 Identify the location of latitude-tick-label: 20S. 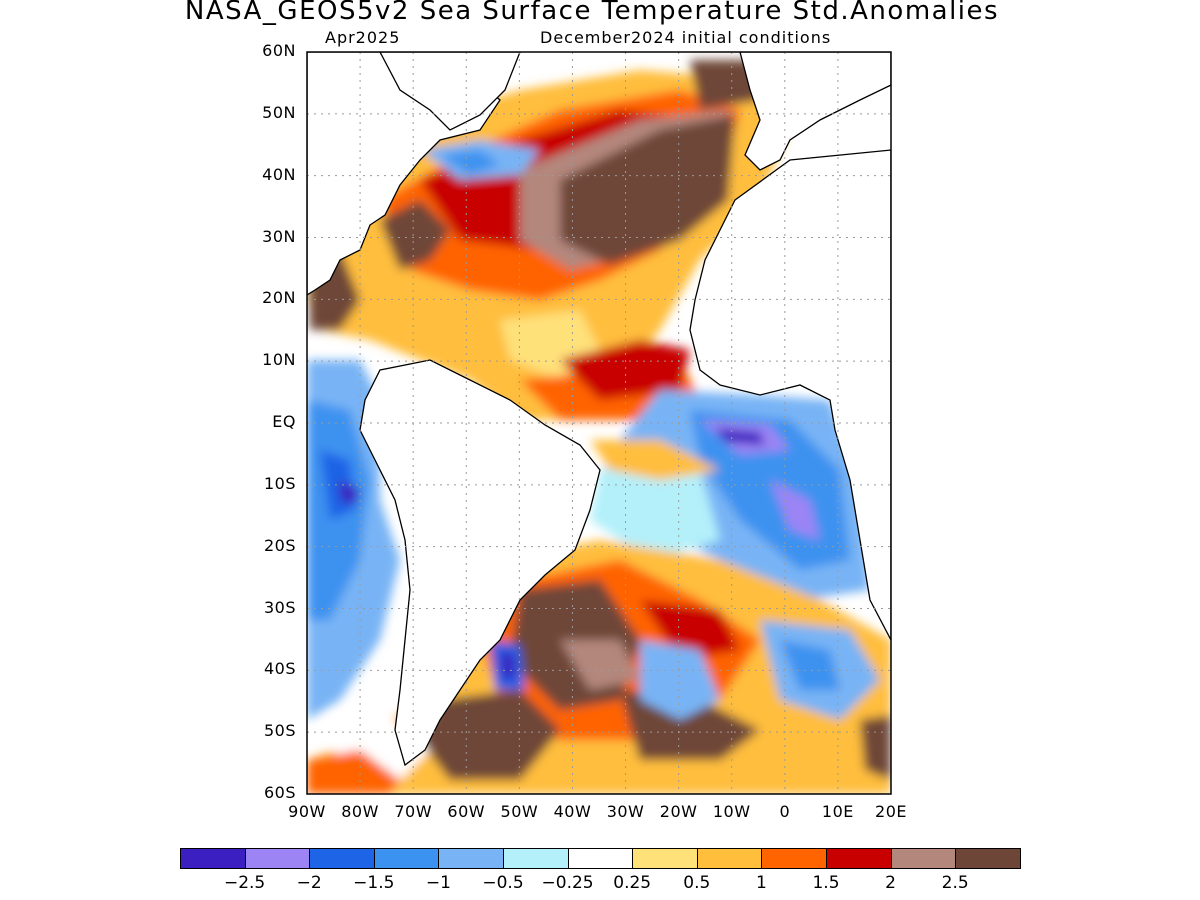
(279, 545).